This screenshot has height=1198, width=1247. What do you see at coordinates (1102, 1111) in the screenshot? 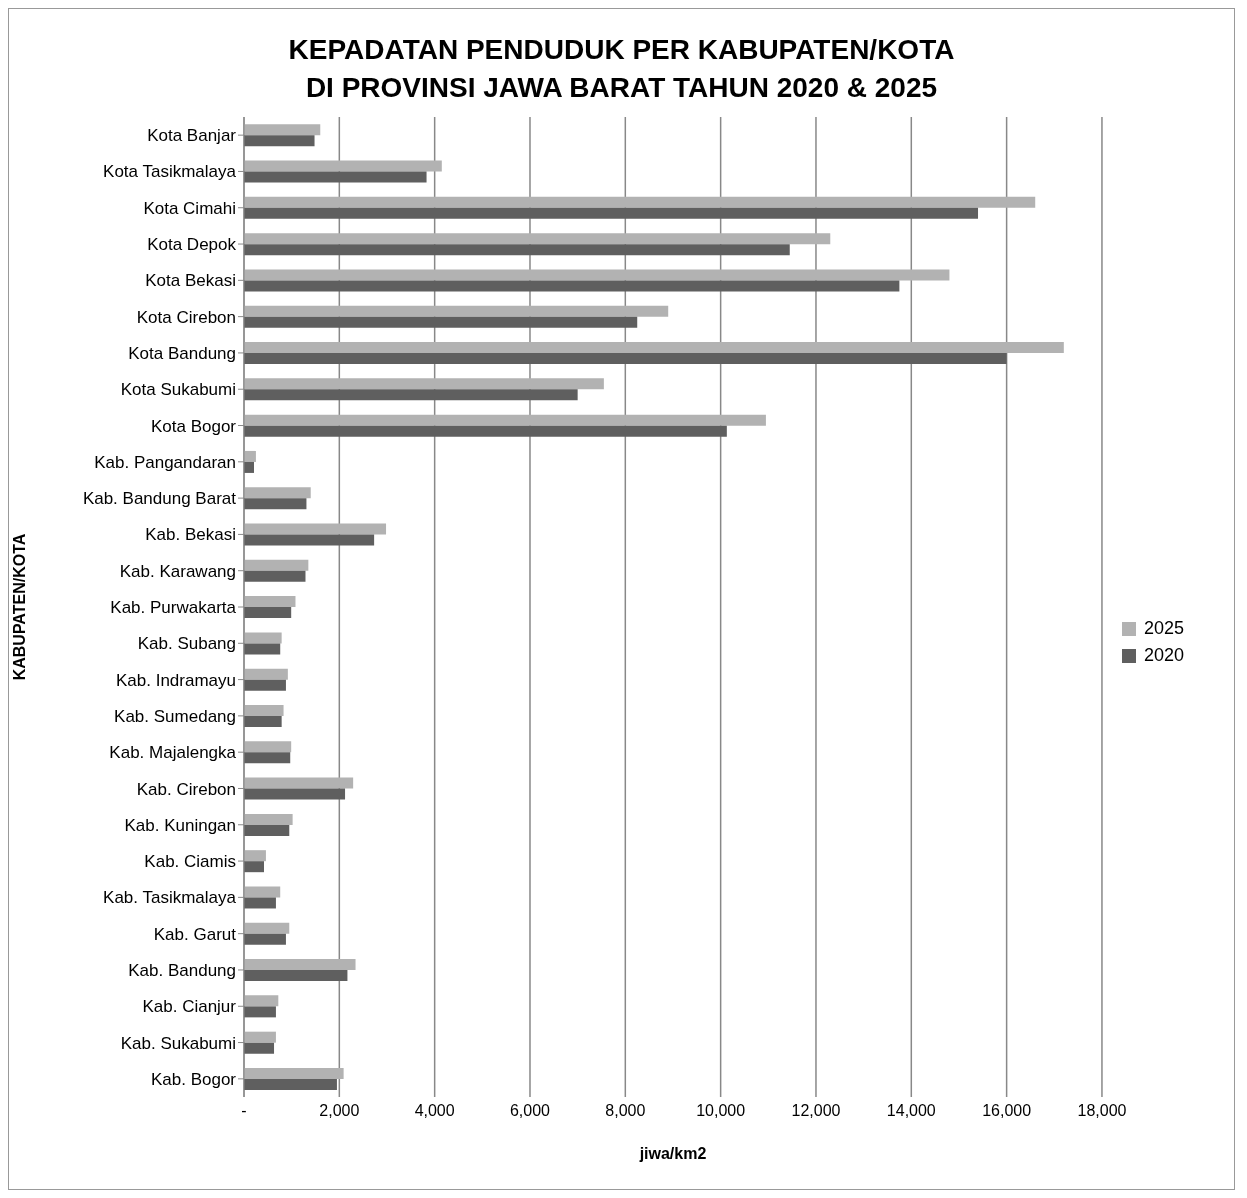
I see `x-tick-label: 18,000` at bounding box center [1102, 1111].